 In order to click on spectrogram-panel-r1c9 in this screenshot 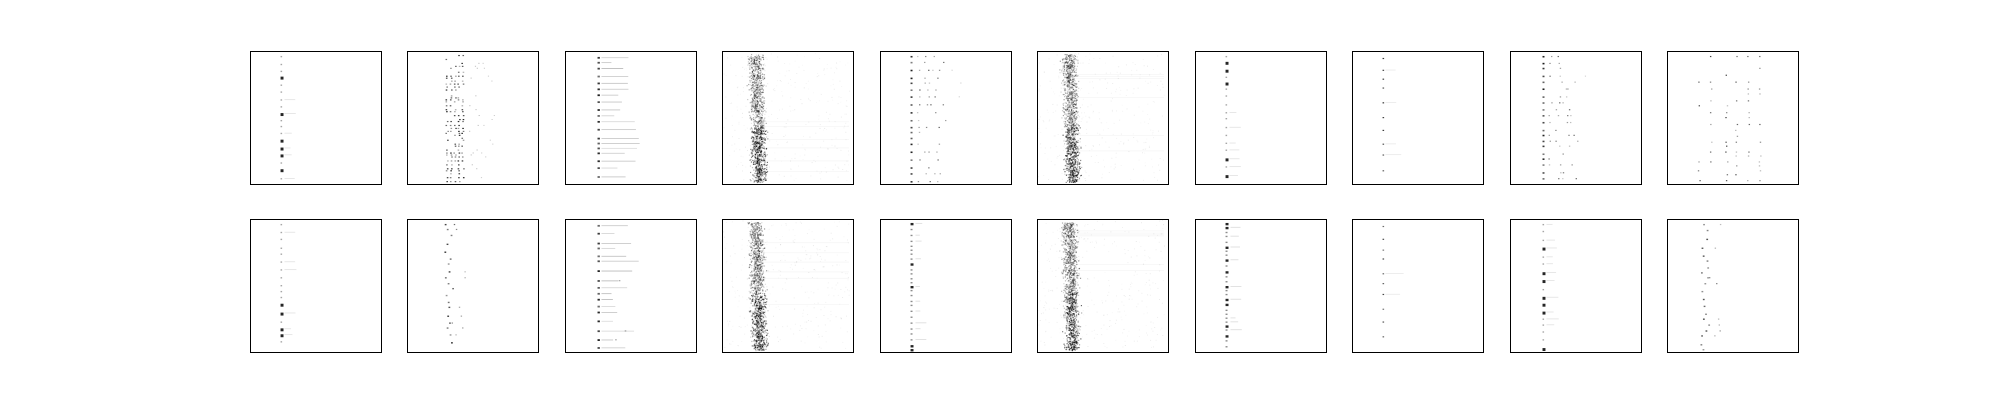, I will do `click(1576, 118)`.